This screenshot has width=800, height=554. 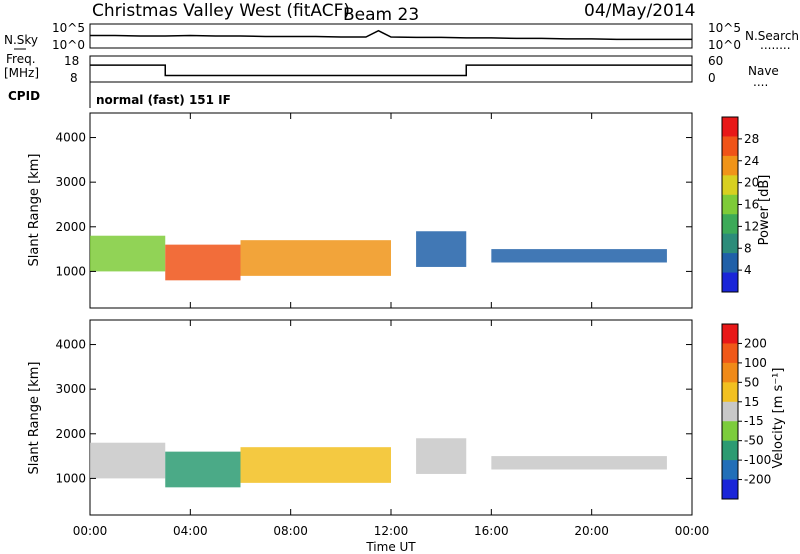 I want to click on noise-plot, so click(x=391, y=35).